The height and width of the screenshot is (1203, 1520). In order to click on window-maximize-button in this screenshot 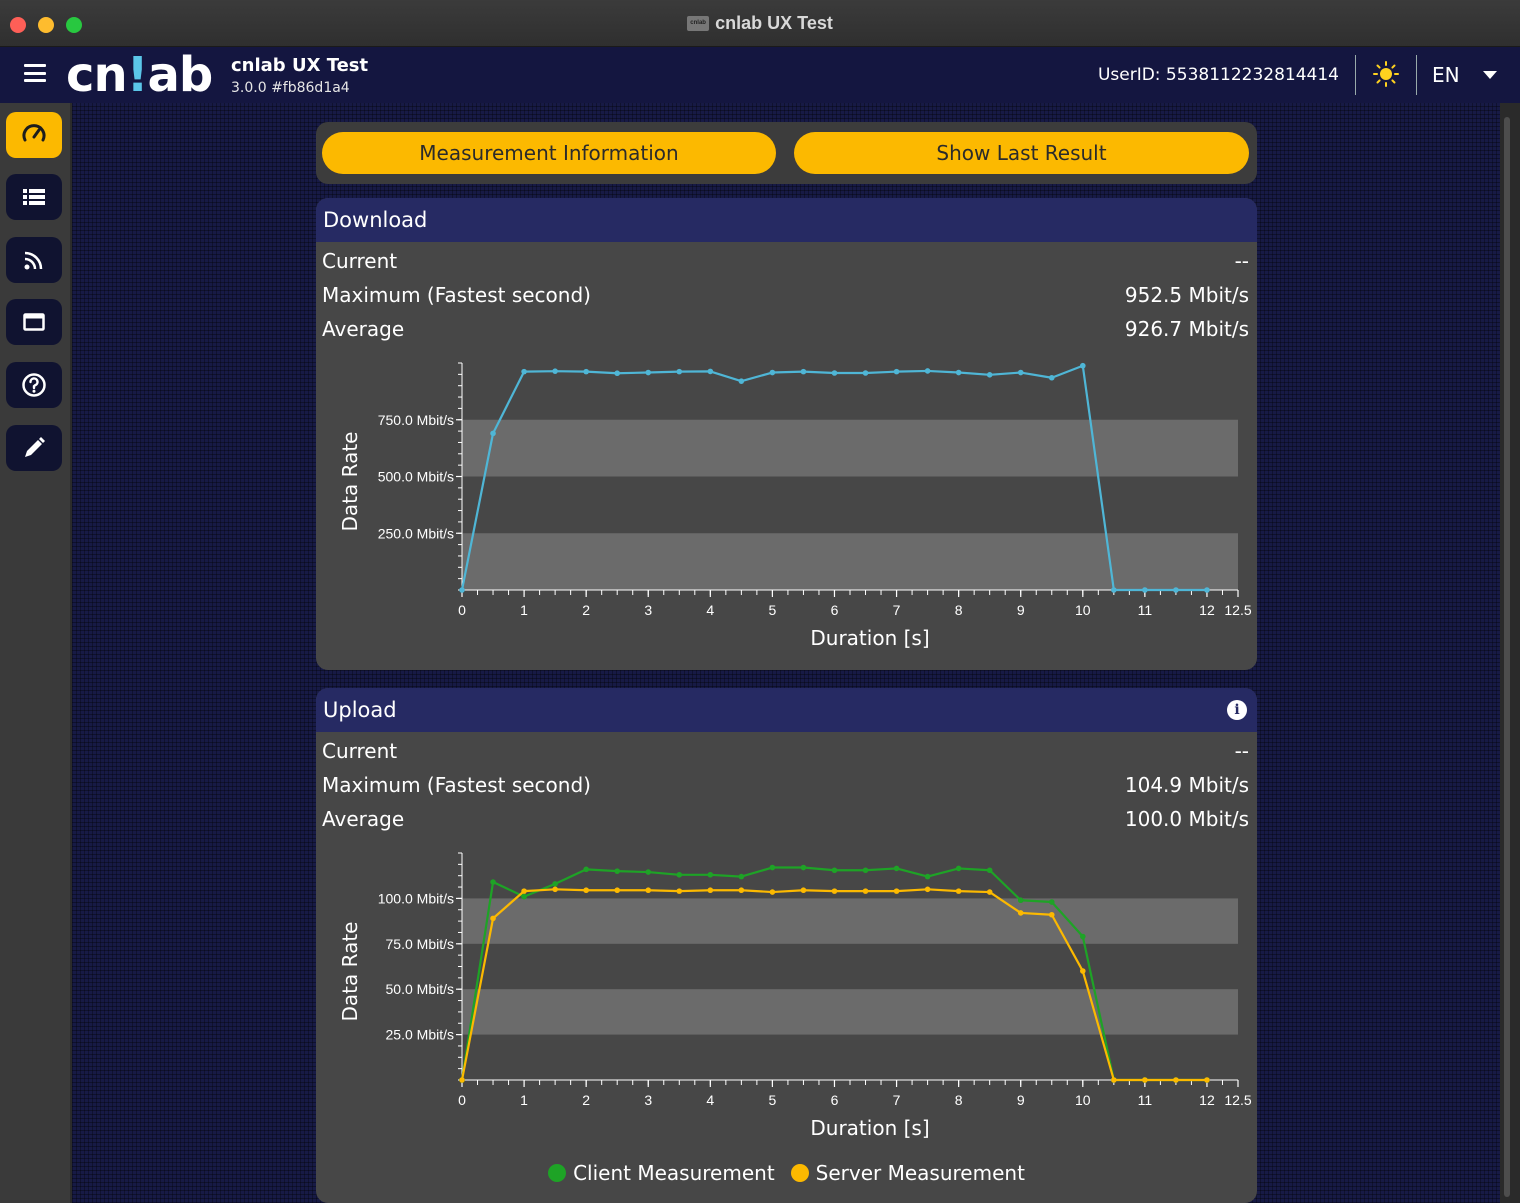, I will do `click(74, 25)`.